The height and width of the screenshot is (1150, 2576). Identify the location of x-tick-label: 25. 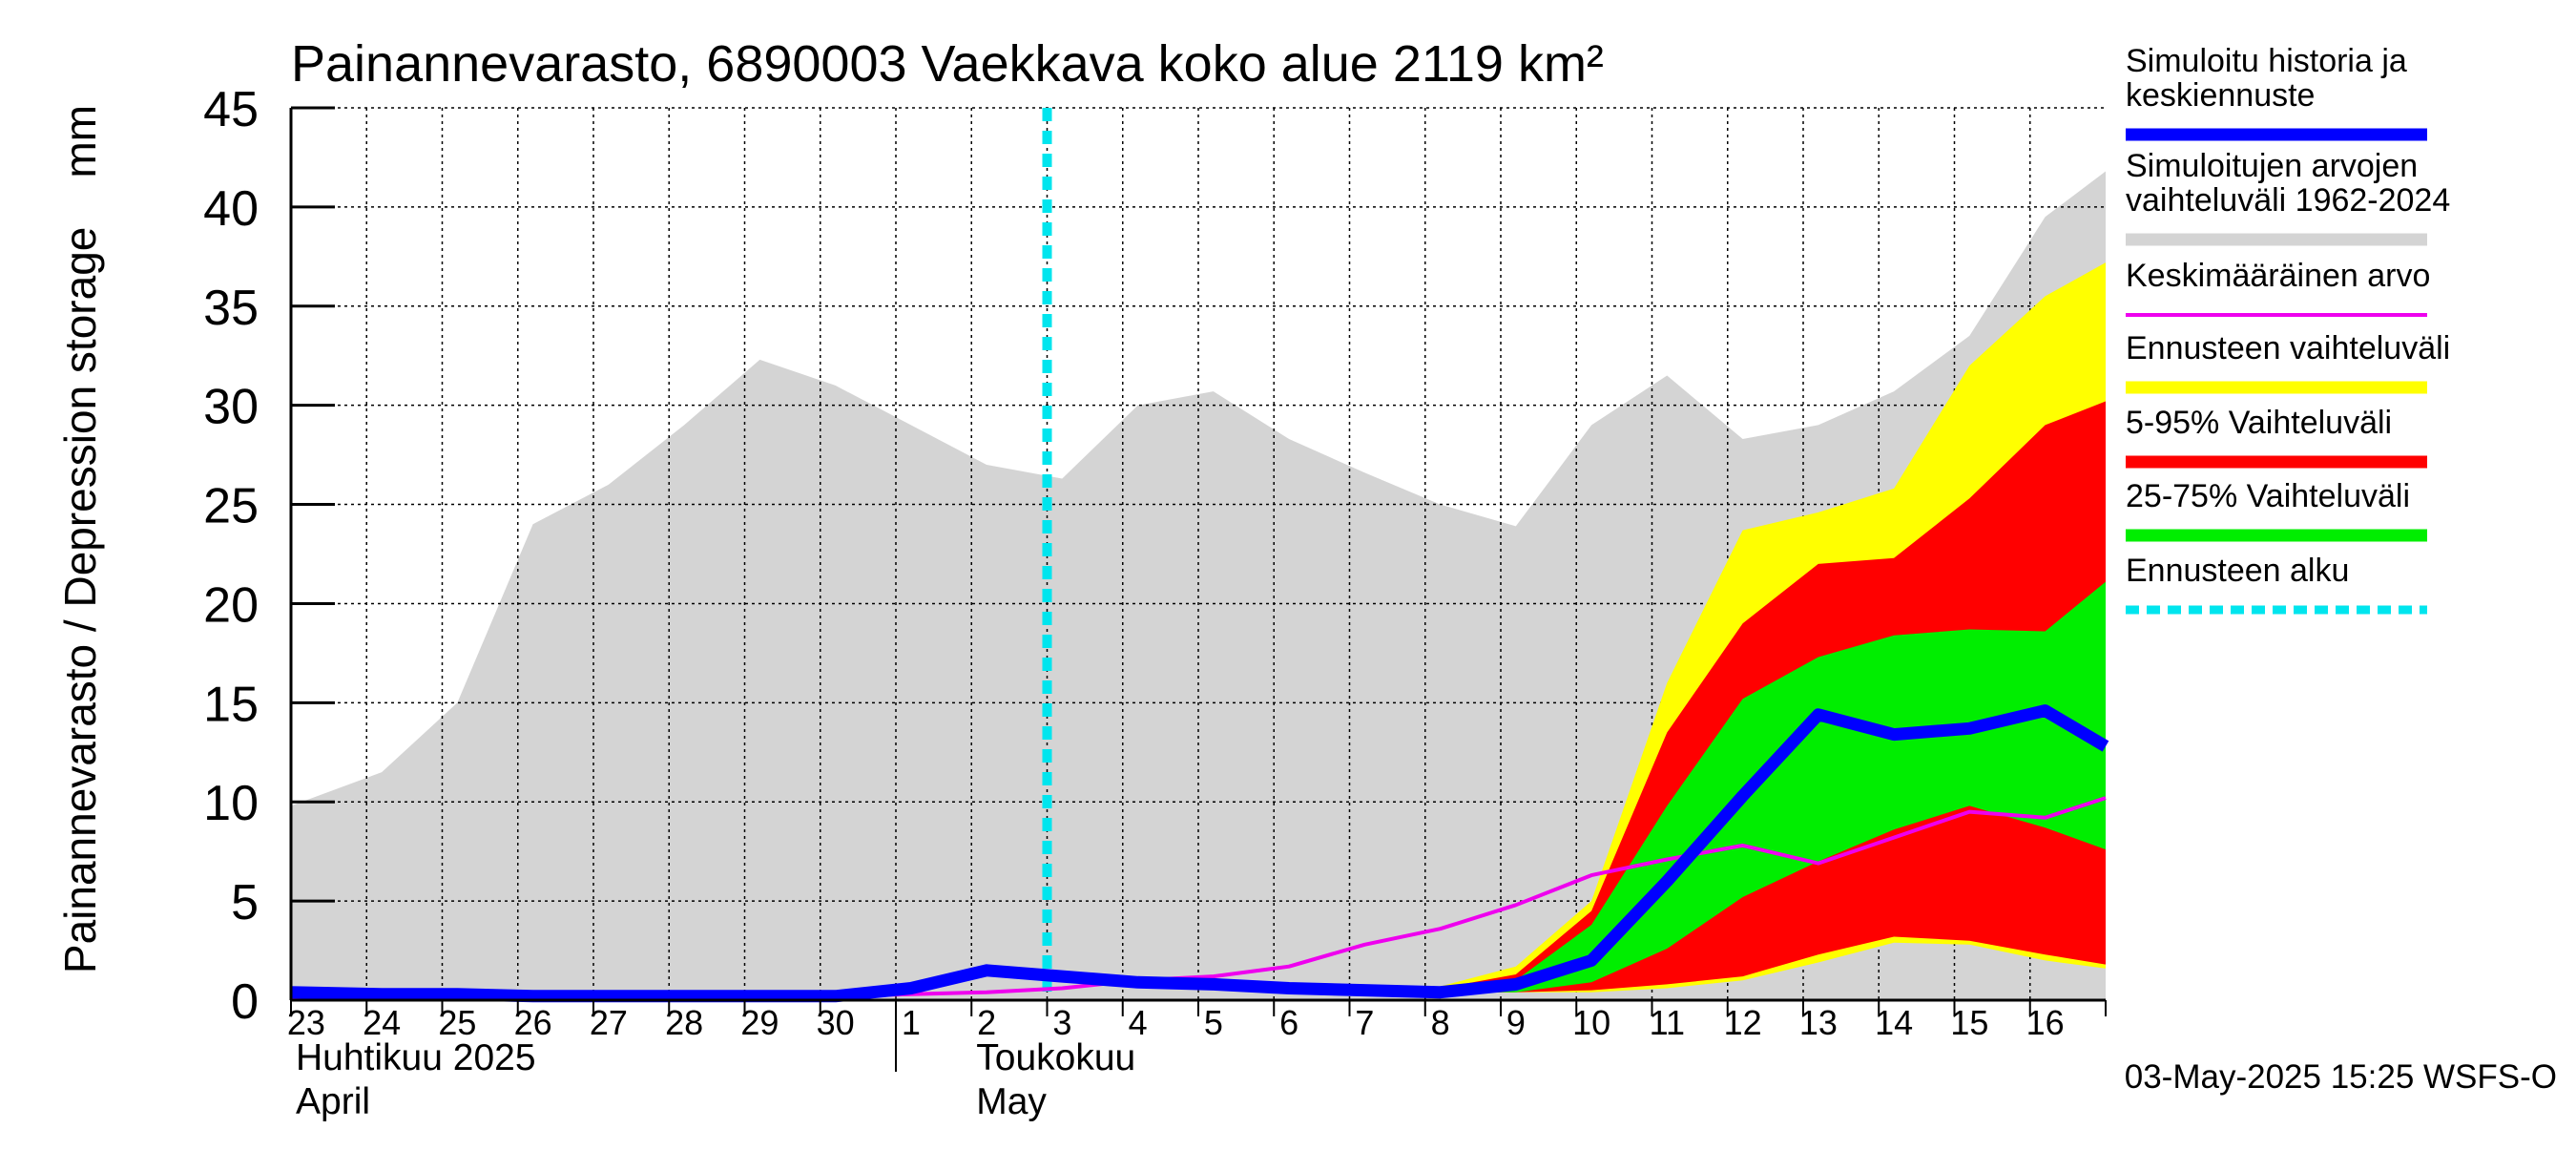
(457, 1023).